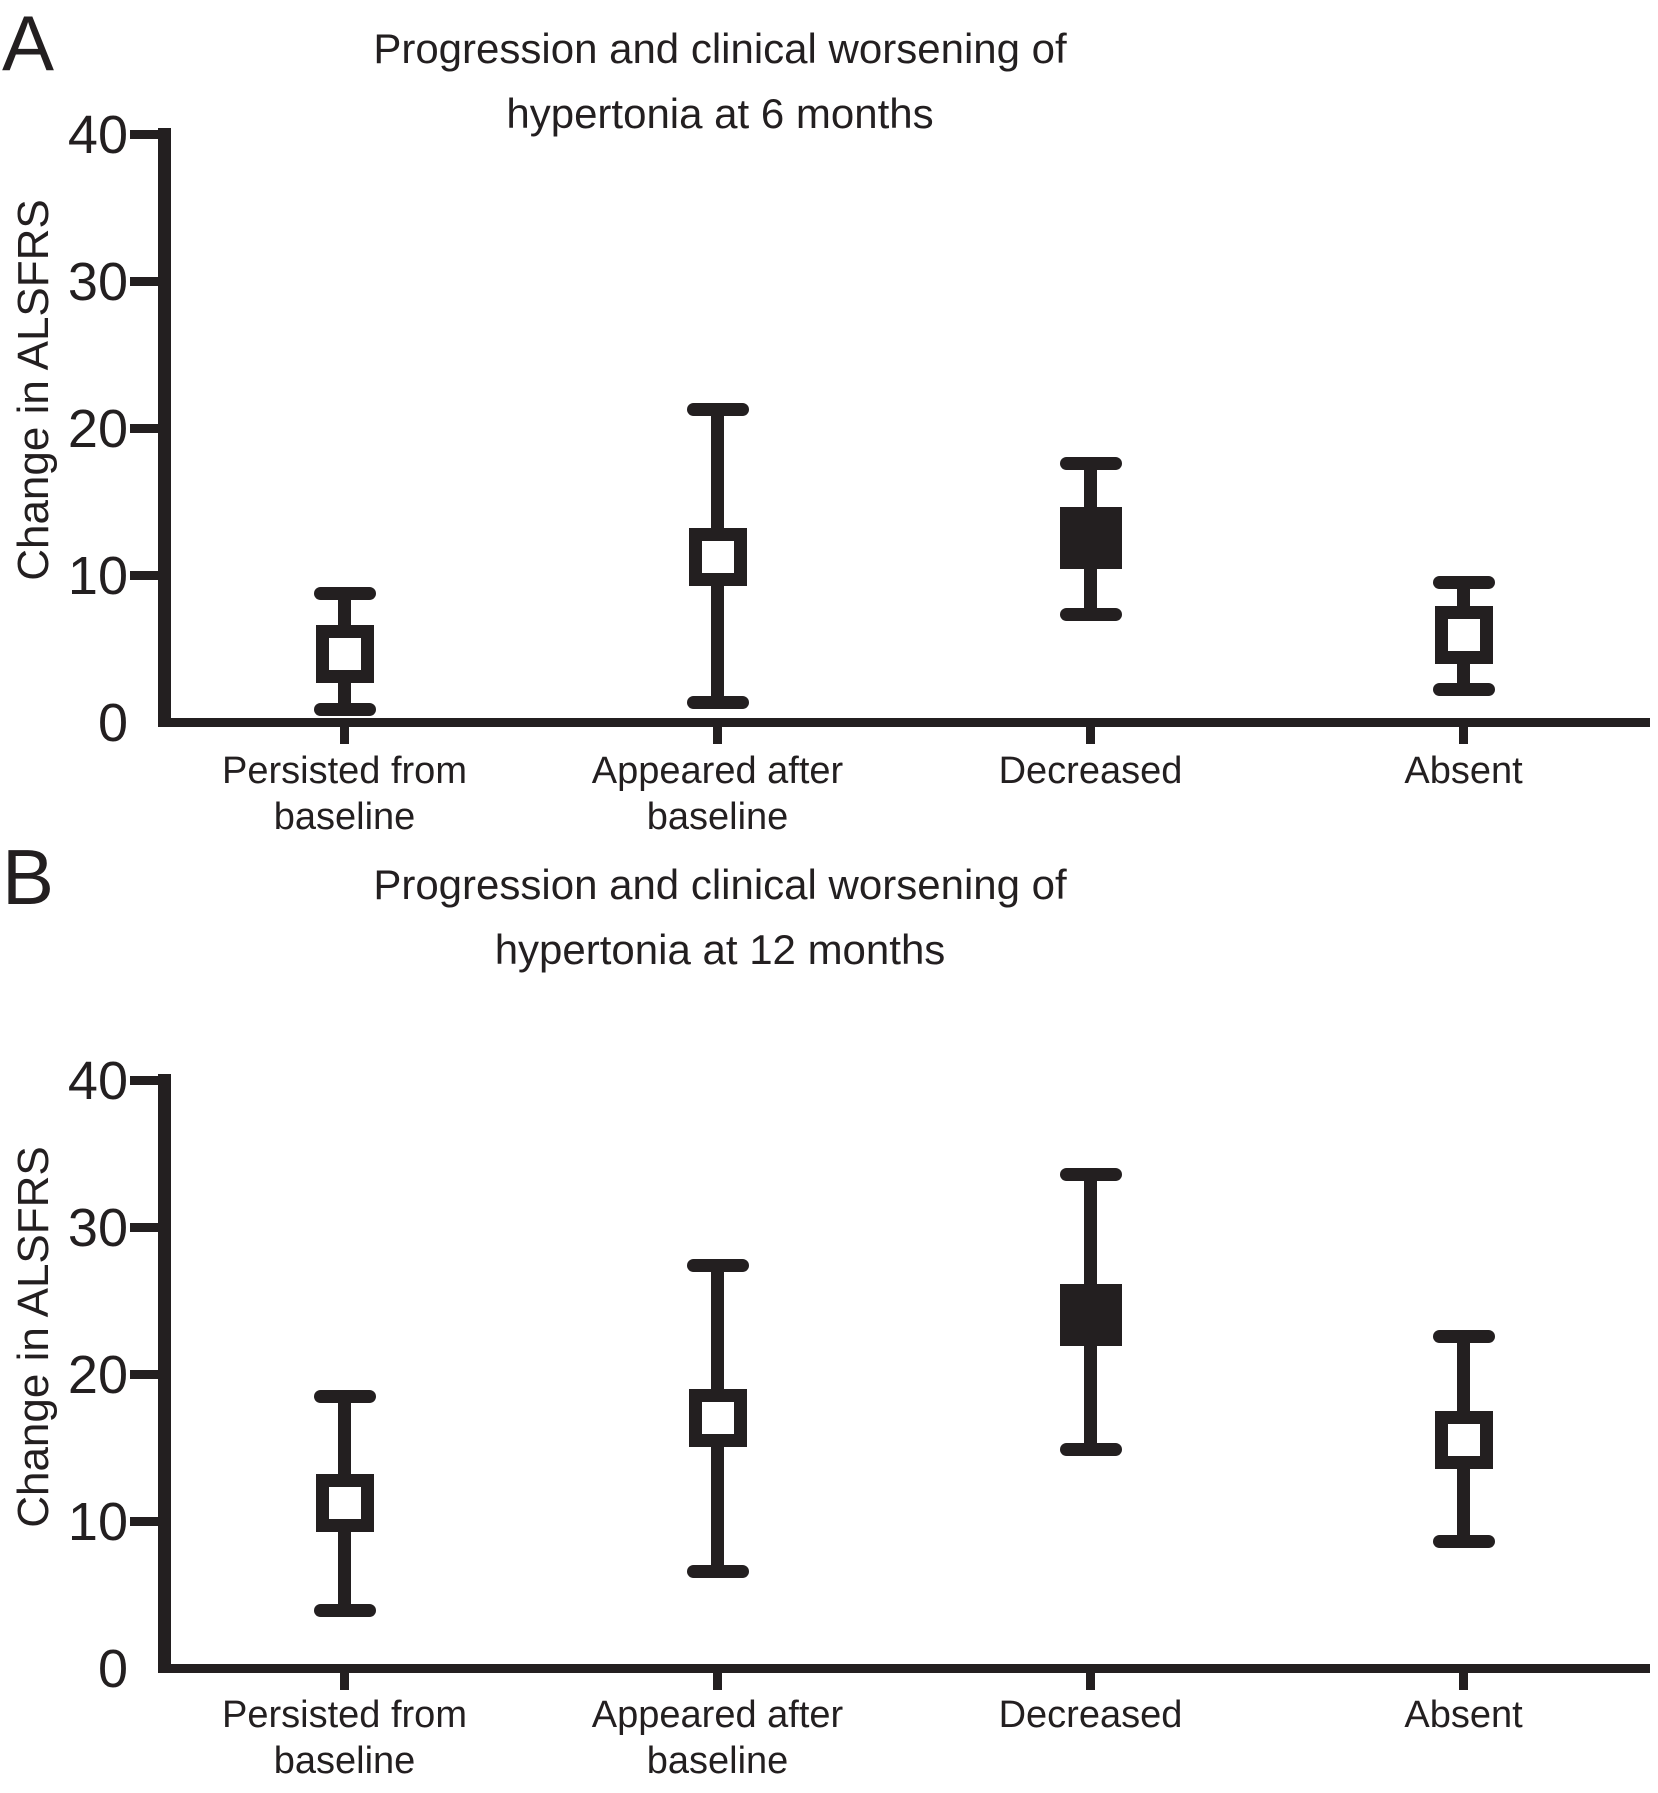 The height and width of the screenshot is (1793, 1658). I want to click on panel-title-line-2: hypertonia at 12 months, so click(720, 950).